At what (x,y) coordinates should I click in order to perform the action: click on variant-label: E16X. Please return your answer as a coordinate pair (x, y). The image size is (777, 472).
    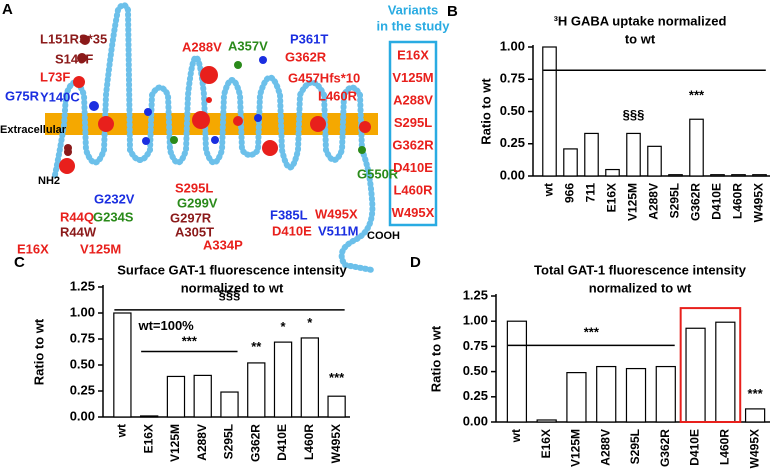
    Looking at the image, I should click on (33, 248).